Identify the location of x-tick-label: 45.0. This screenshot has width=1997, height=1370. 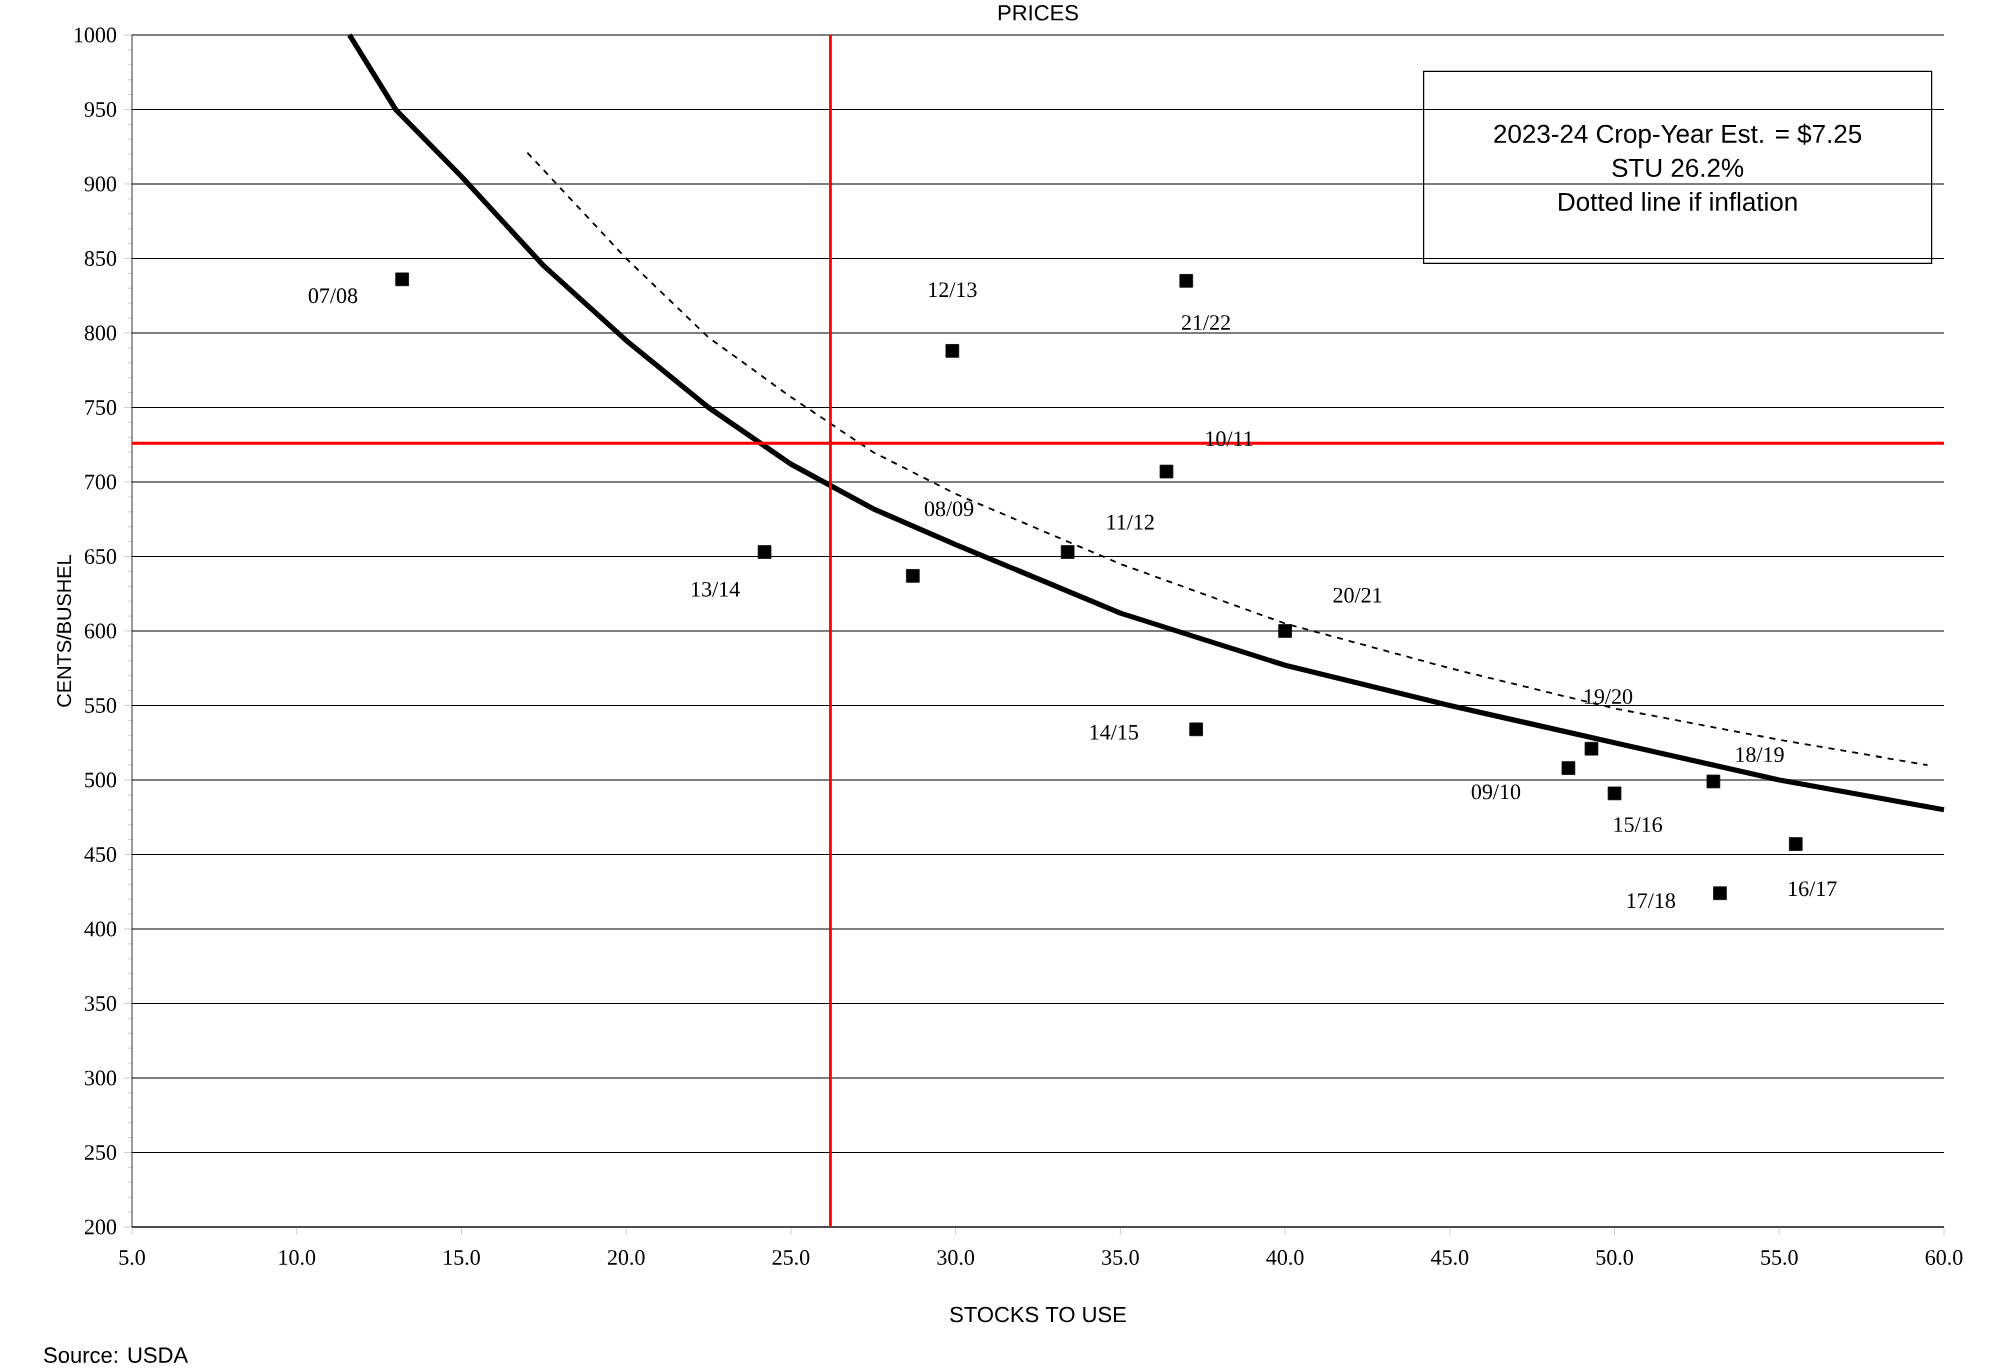
(1450, 1257).